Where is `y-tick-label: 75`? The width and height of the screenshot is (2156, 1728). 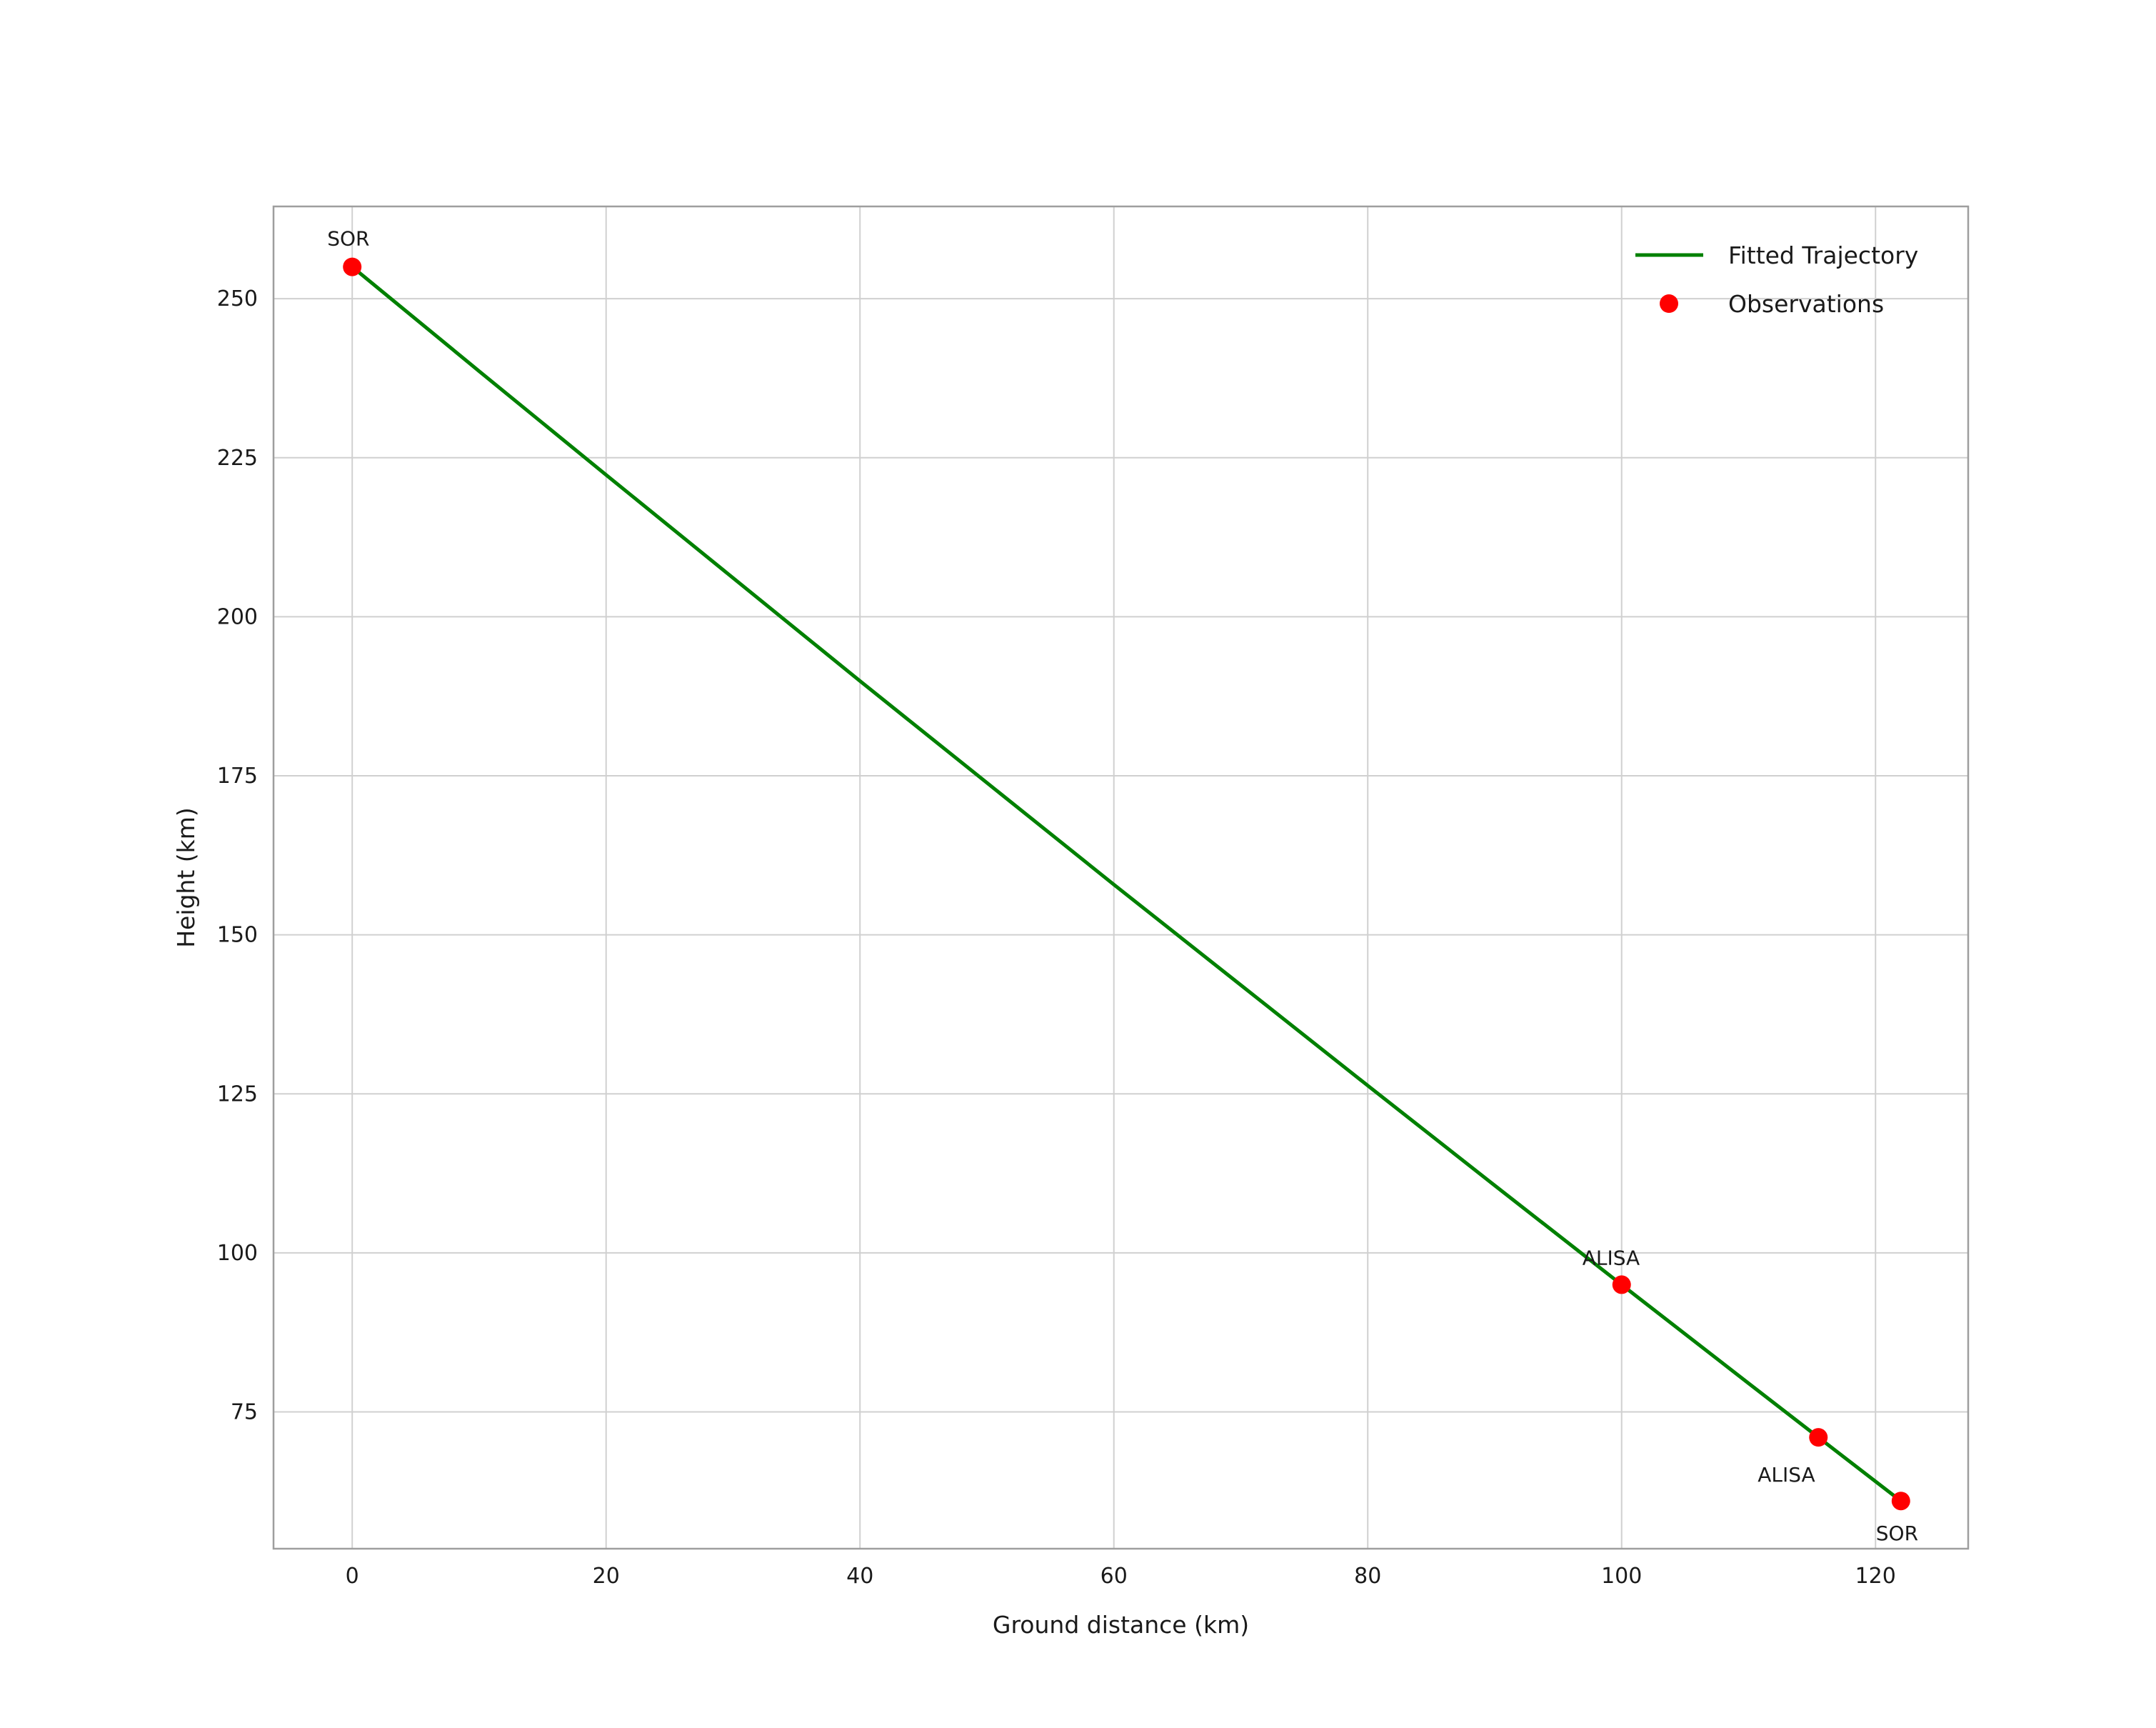 y-tick-label: 75 is located at coordinates (244, 1412).